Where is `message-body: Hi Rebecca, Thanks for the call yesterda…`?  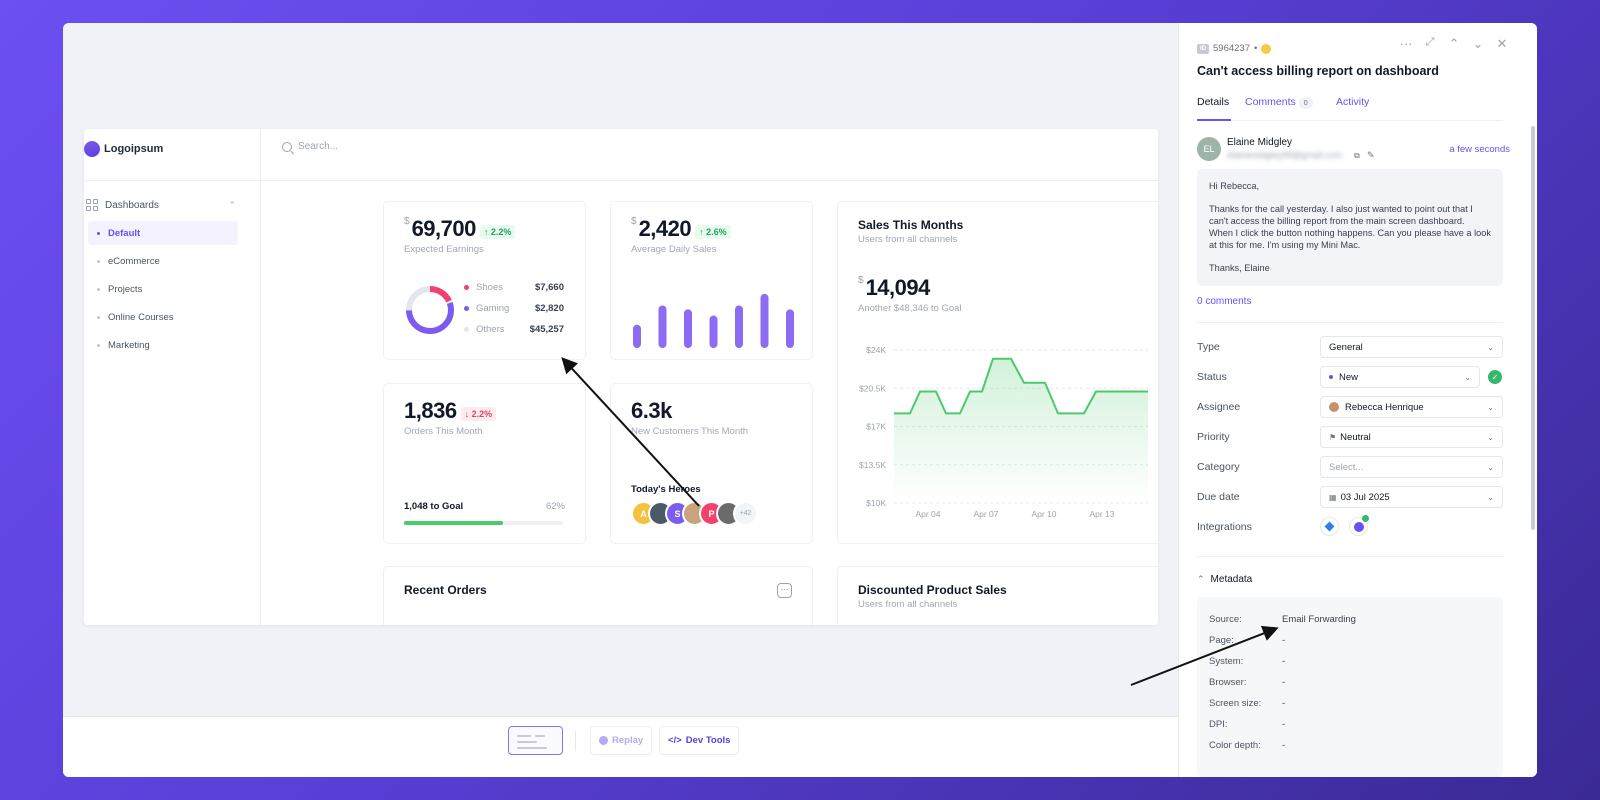 message-body: Hi Rebecca, Thanks for the call yesterda… is located at coordinates (1350, 227).